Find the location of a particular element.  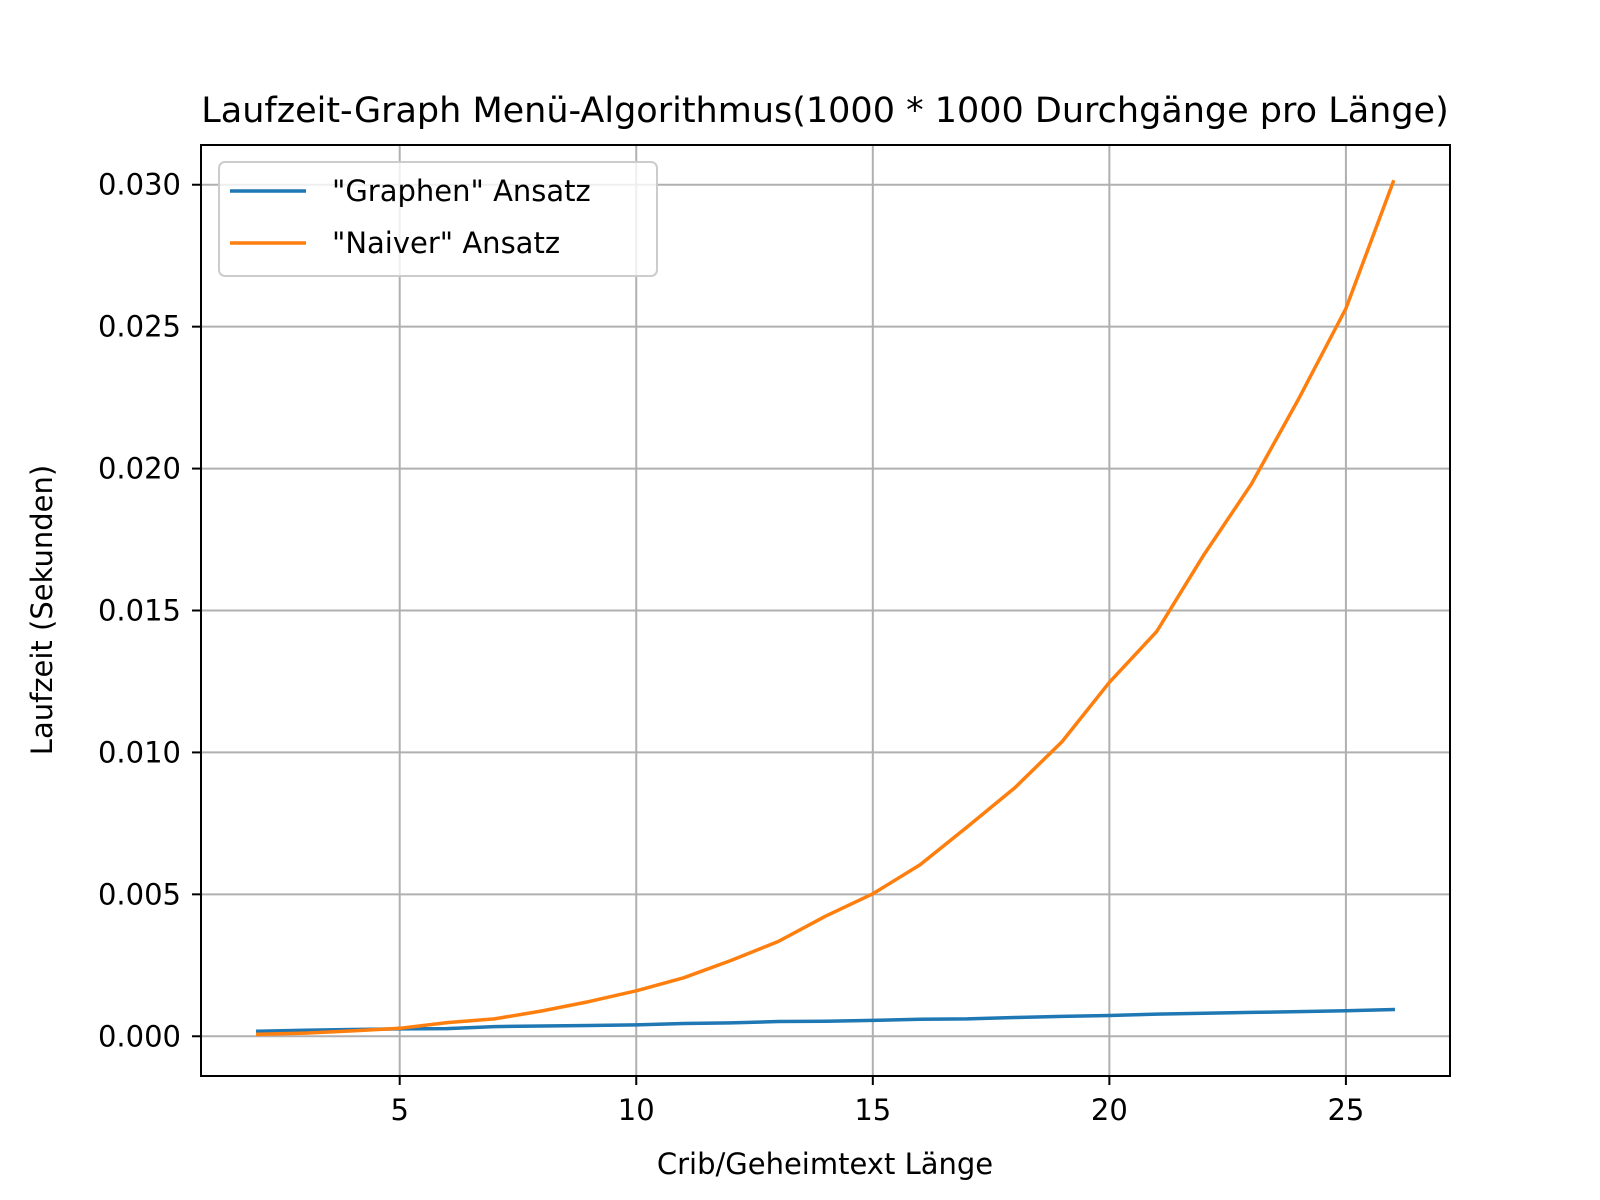

x-tick-label: 25 is located at coordinates (1345, 1110).